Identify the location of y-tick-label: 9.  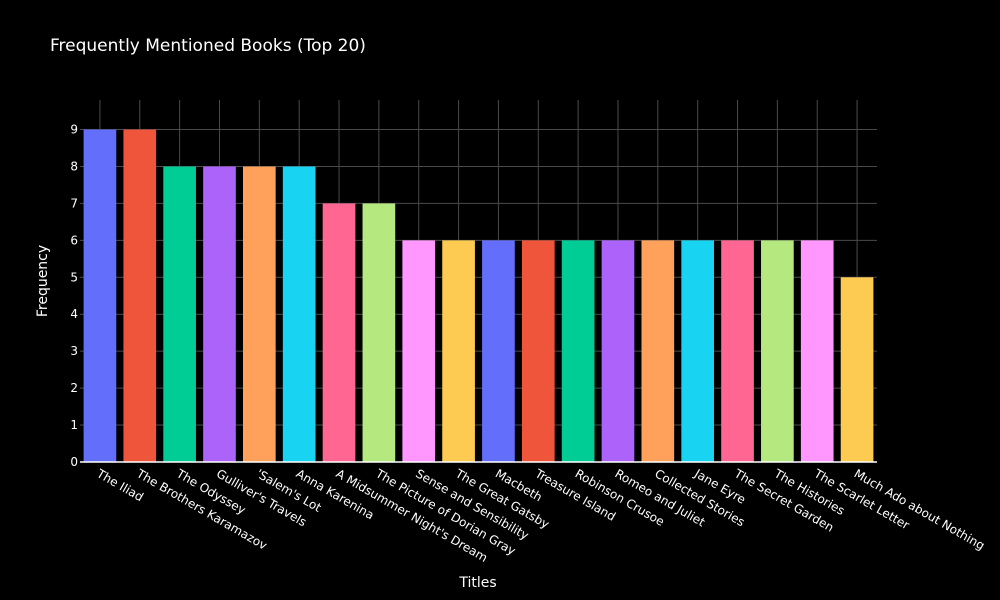
(74, 130).